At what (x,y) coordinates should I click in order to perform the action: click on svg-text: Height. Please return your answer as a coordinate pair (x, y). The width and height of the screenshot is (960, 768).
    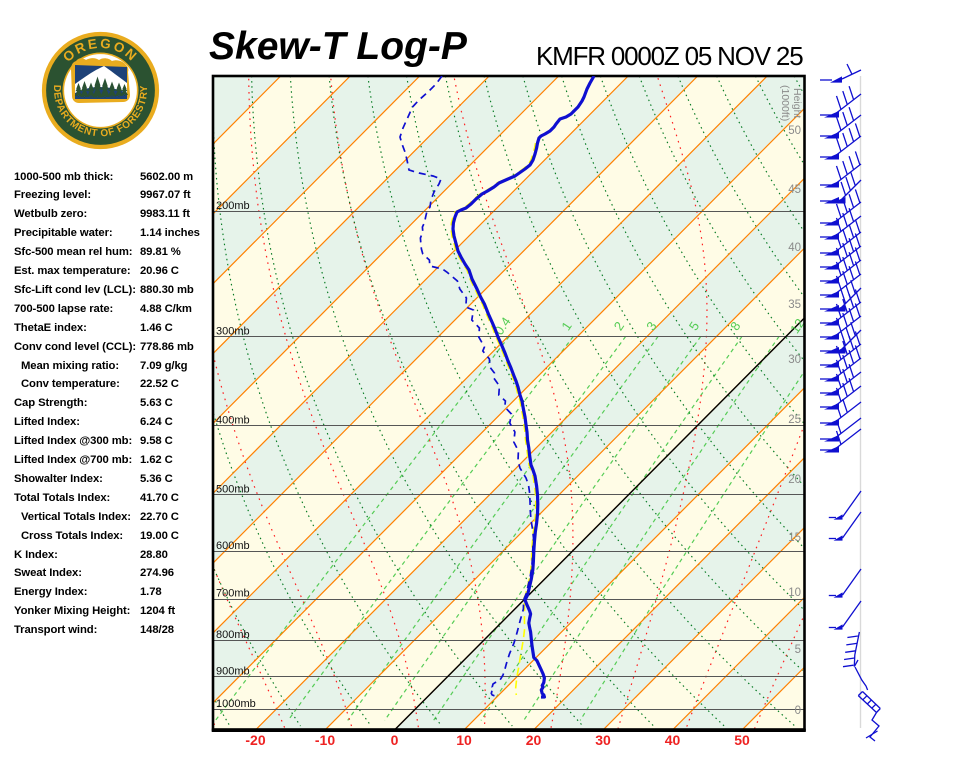
    Looking at the image, I should click on (797, 103).